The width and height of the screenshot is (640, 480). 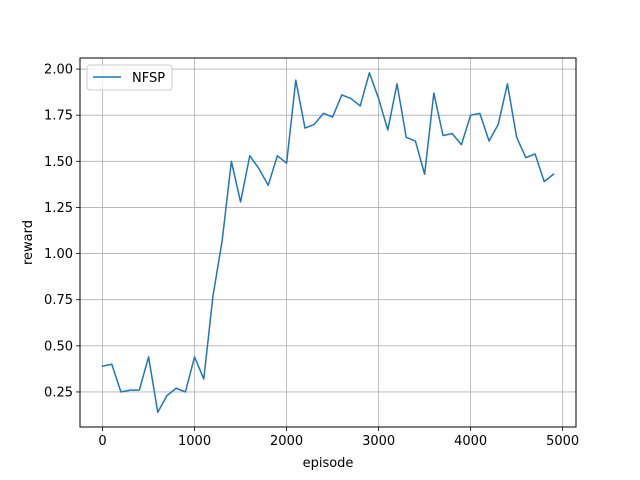 What do you see at coordinates (562, 441) in the screenshot?
I see `x-tick-label: 5000` at bounding box center [562, 441].